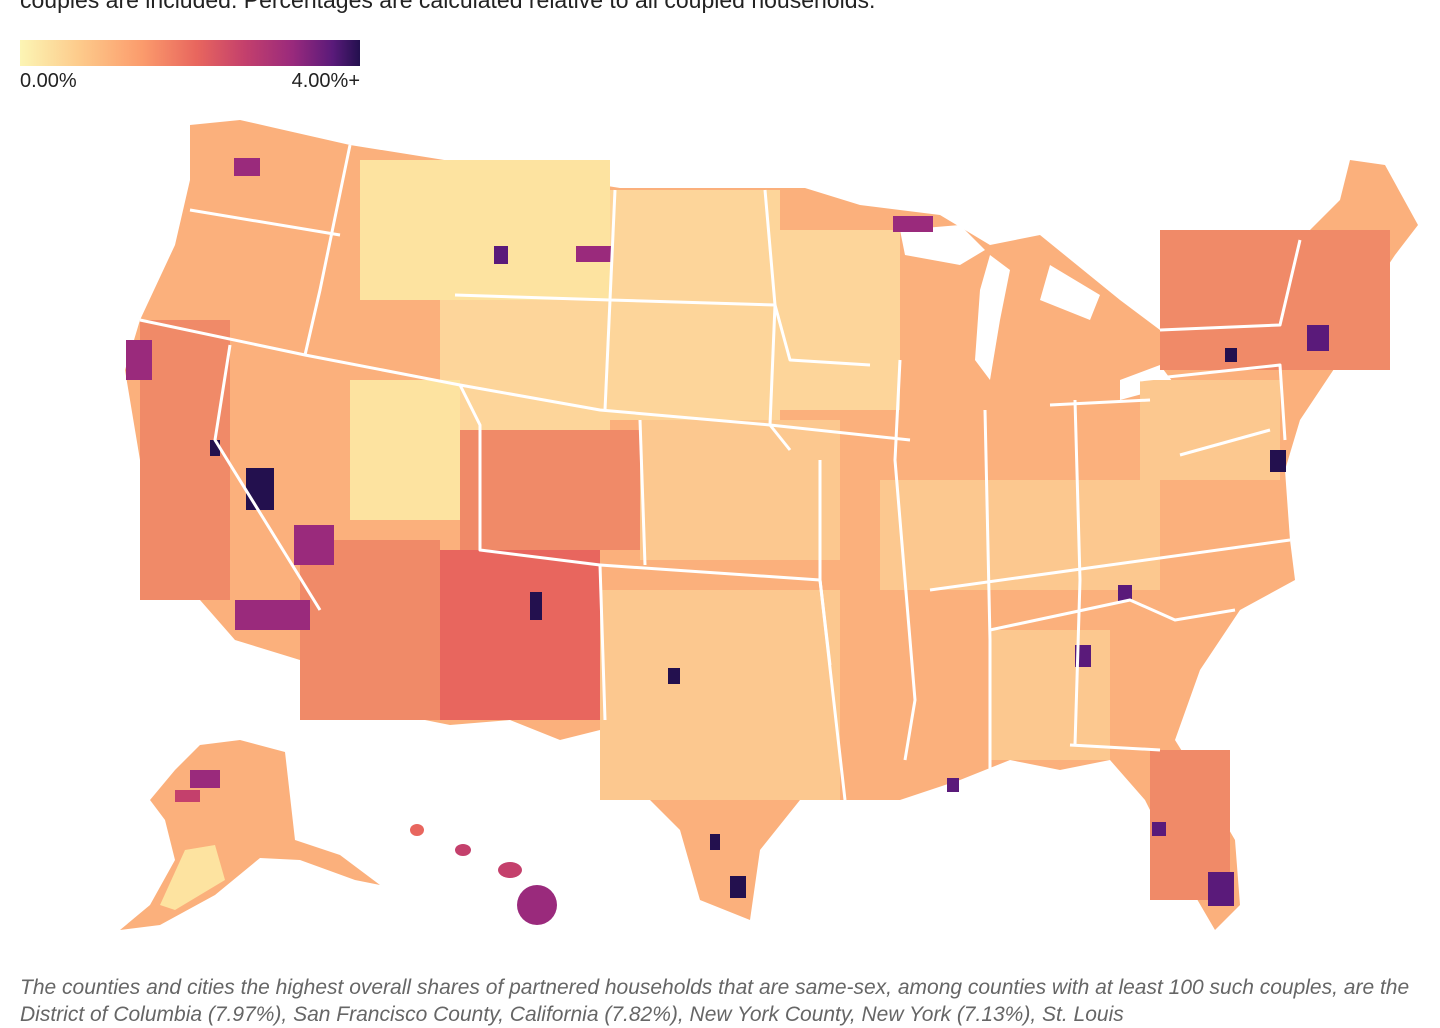 The width and height of the screenshot is (1440, 1028). I want to click on maui-island, so click(510, 870).